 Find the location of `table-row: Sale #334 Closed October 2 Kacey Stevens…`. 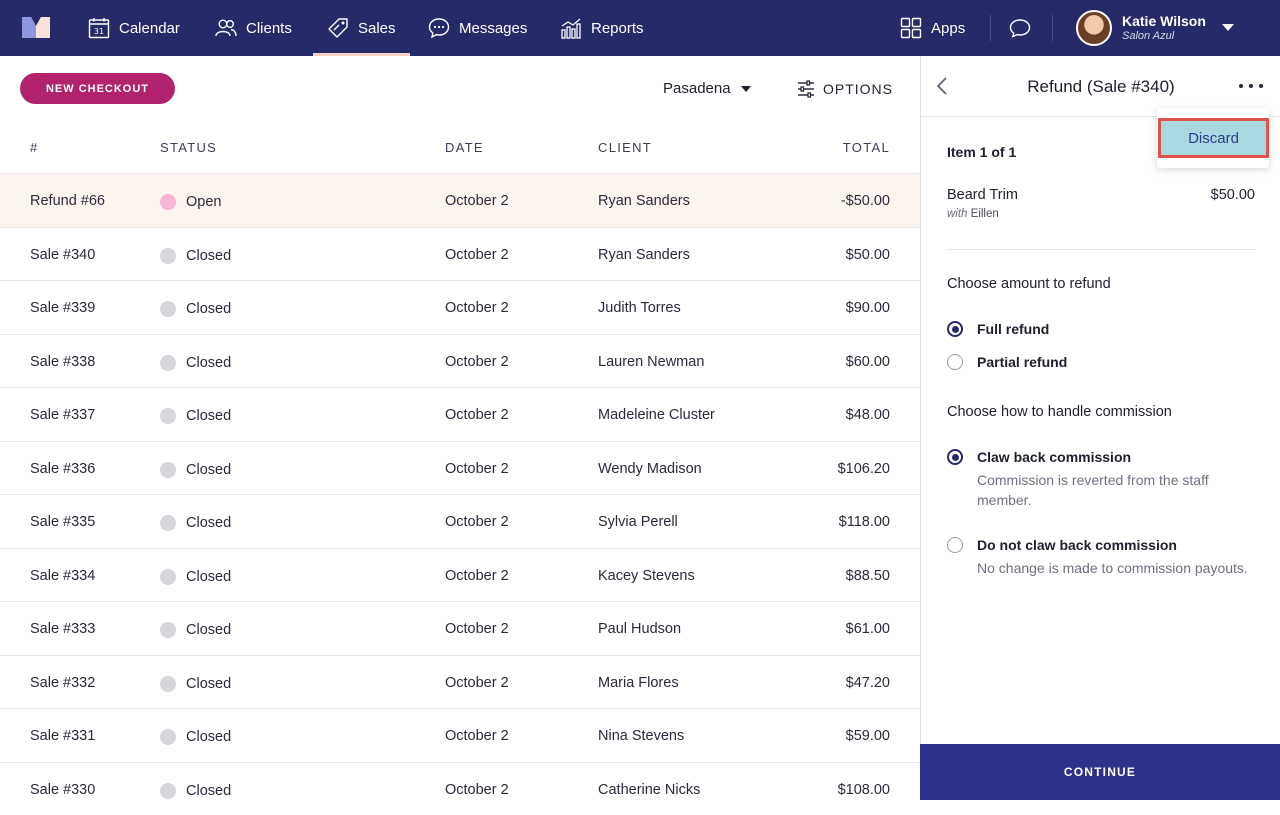

table-row: Sale #334 Closed October 2 Kacey Stevens… is located at coordinates (460, 575).